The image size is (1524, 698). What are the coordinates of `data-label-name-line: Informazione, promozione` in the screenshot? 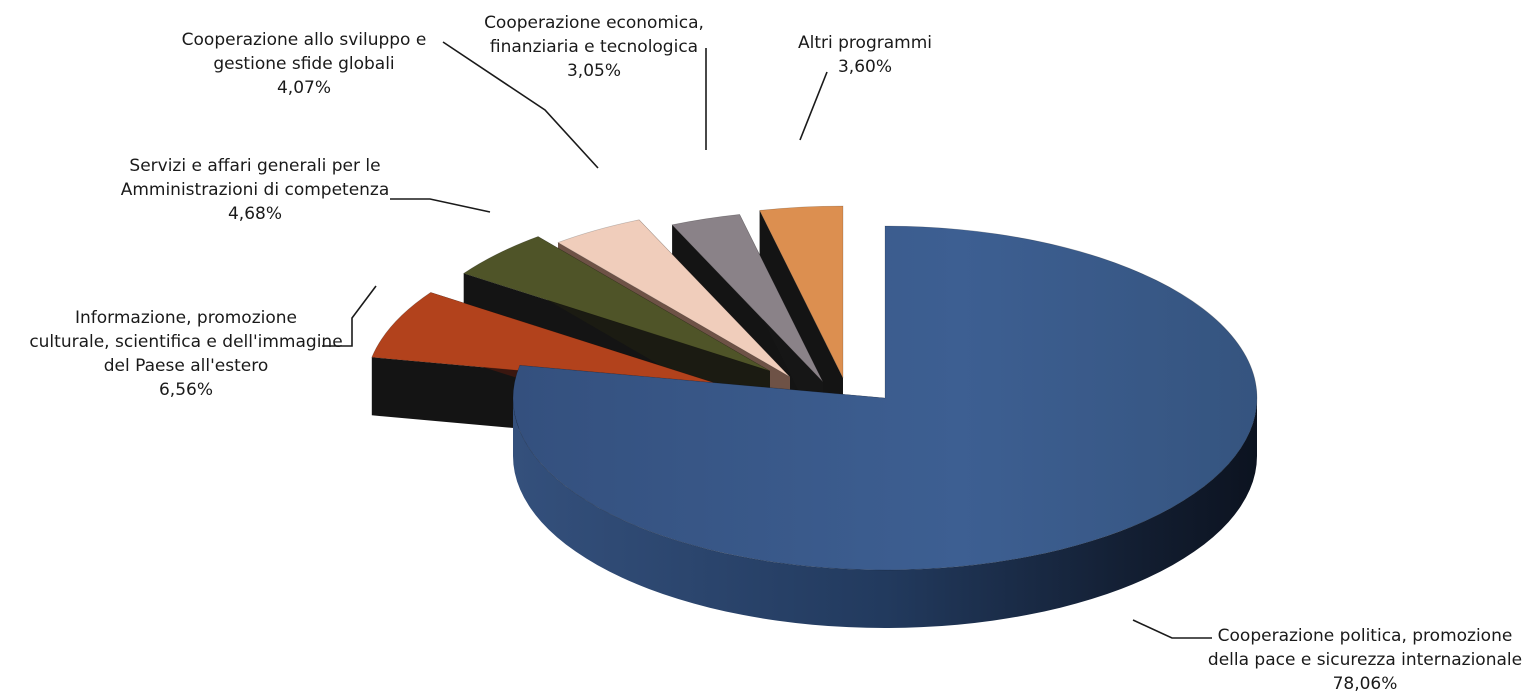 It's located at (186, 318).